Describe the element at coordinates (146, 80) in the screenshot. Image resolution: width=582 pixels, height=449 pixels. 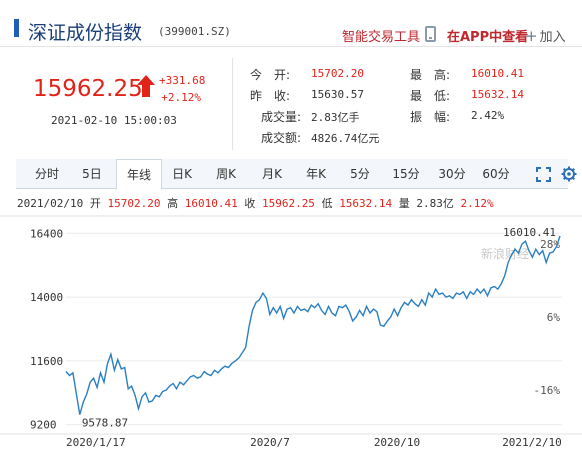
I see `up-arrow-icon` at that location.